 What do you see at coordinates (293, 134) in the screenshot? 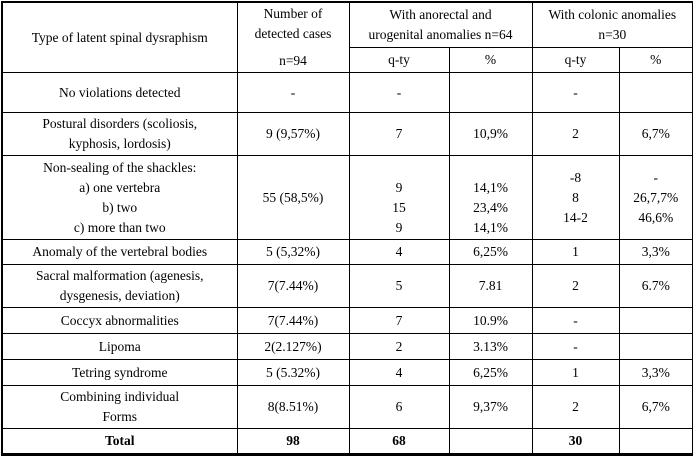
I see `row-cases: 9 (9,57%)` at bounding box center [293, 134].